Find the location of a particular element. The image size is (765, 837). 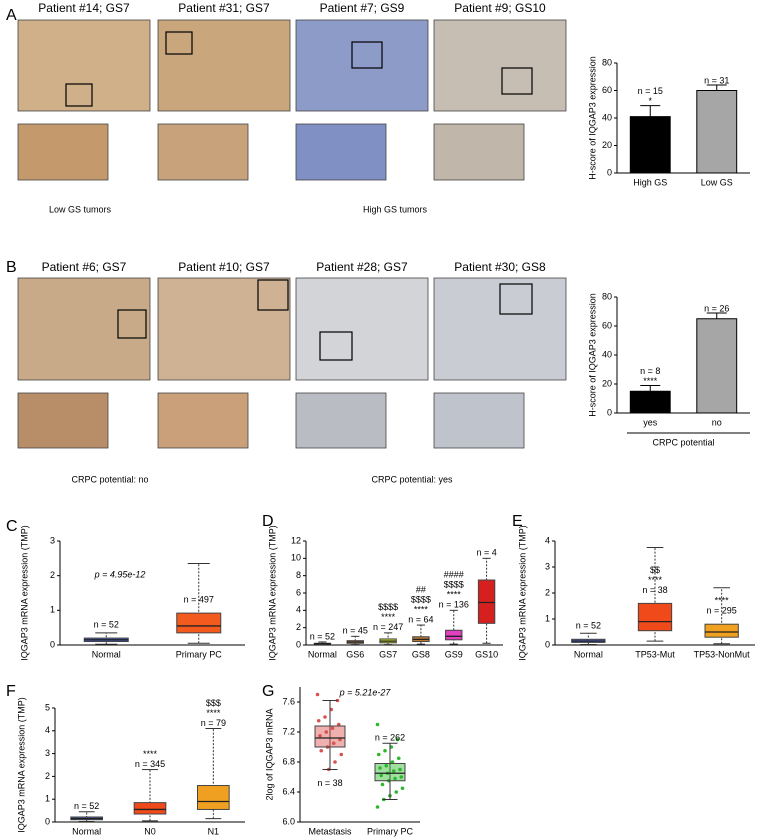

bar is located at coordinates (717, 366).